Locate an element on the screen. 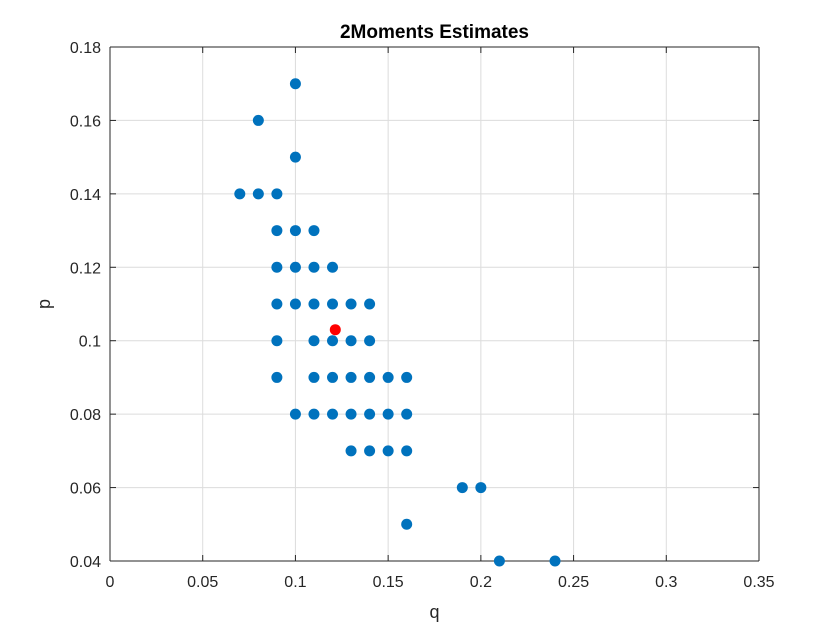  x-tick-label: 0 is located at coordinates (110, 582).